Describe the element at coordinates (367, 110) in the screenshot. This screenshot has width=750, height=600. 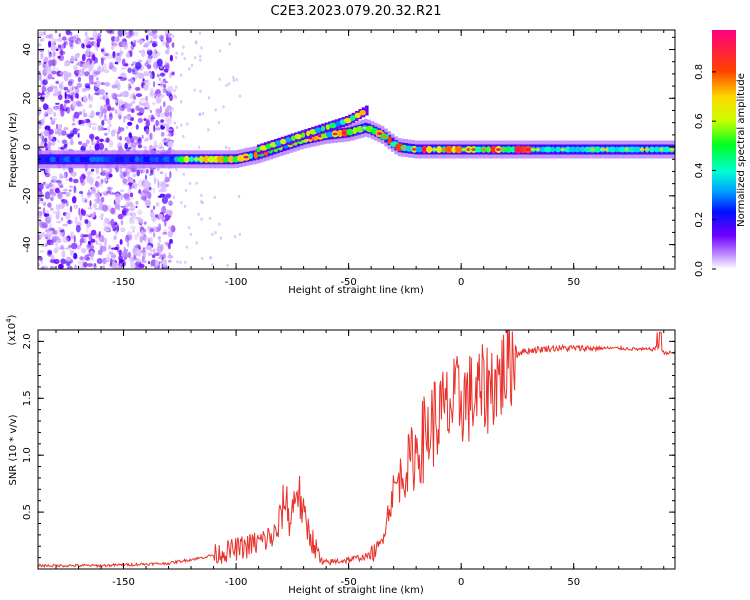
I see `branch-band` at that location.